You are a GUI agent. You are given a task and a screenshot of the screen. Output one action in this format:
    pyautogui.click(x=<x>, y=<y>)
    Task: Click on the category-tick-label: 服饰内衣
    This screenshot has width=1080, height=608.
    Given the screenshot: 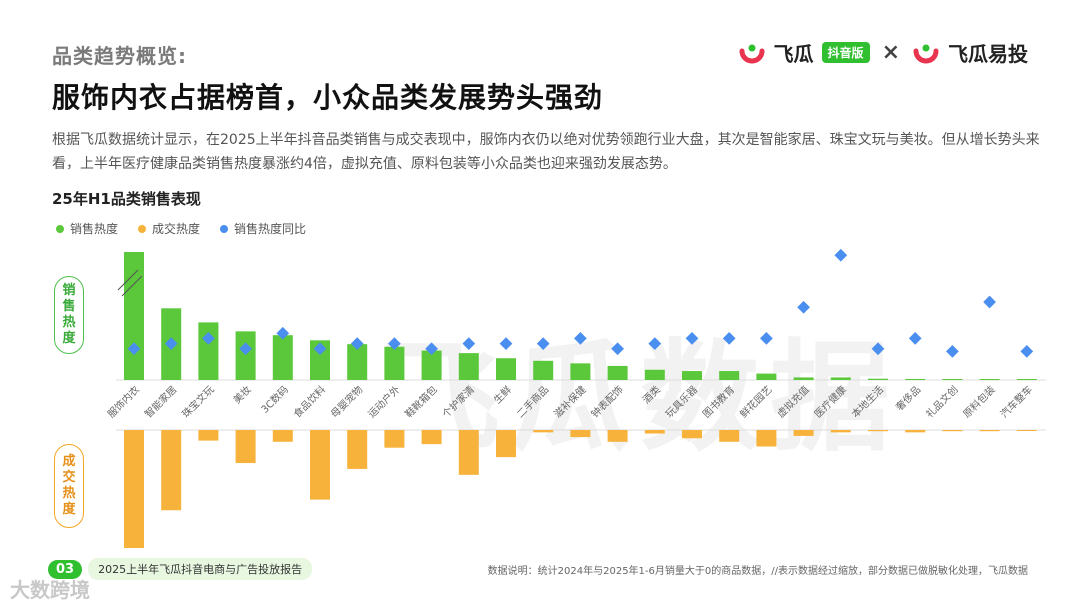 What is the action you would take?
    pyautogui.click(x=123, y=401)
    